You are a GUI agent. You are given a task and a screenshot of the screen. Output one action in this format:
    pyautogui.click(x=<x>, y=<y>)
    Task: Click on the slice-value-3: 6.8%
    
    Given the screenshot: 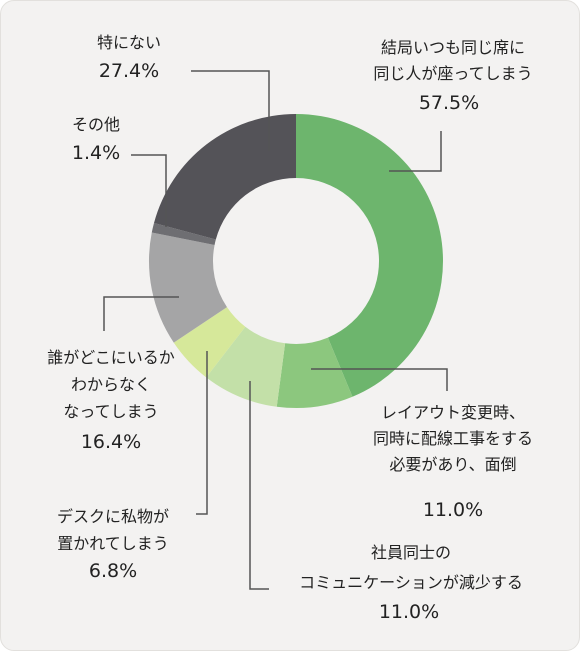 What is the action you would take?
    pyautogui.click(x=113, y=571)
    